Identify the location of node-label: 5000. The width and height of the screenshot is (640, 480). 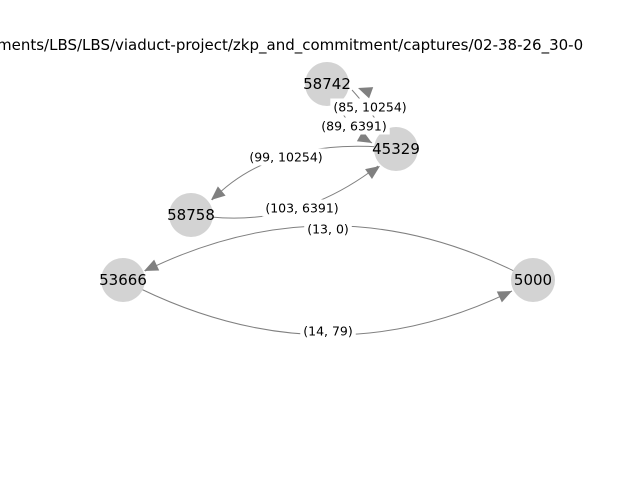
(533, 280).